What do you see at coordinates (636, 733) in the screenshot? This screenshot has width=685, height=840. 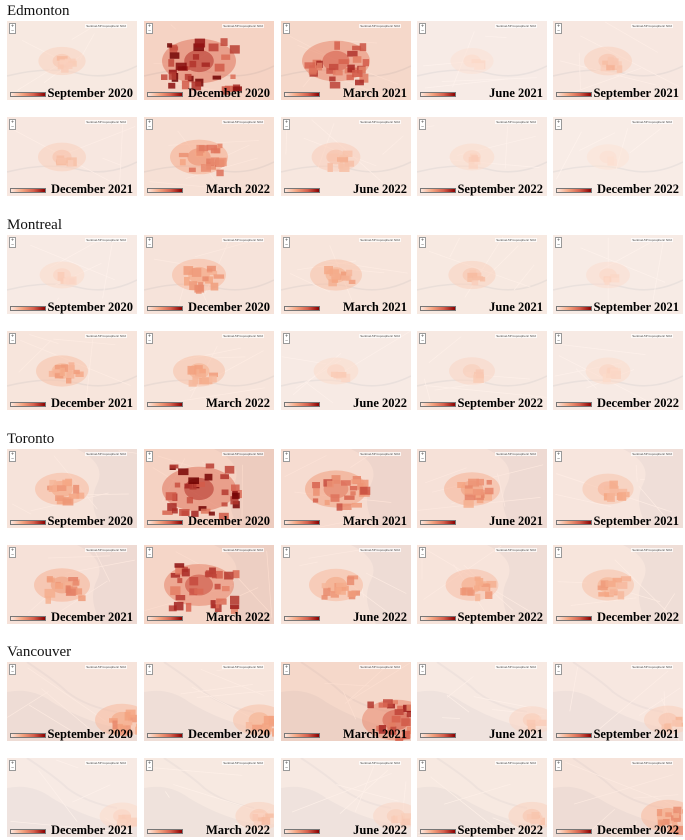 I see `month-label: September 2021` at bounding box center [636, 733].